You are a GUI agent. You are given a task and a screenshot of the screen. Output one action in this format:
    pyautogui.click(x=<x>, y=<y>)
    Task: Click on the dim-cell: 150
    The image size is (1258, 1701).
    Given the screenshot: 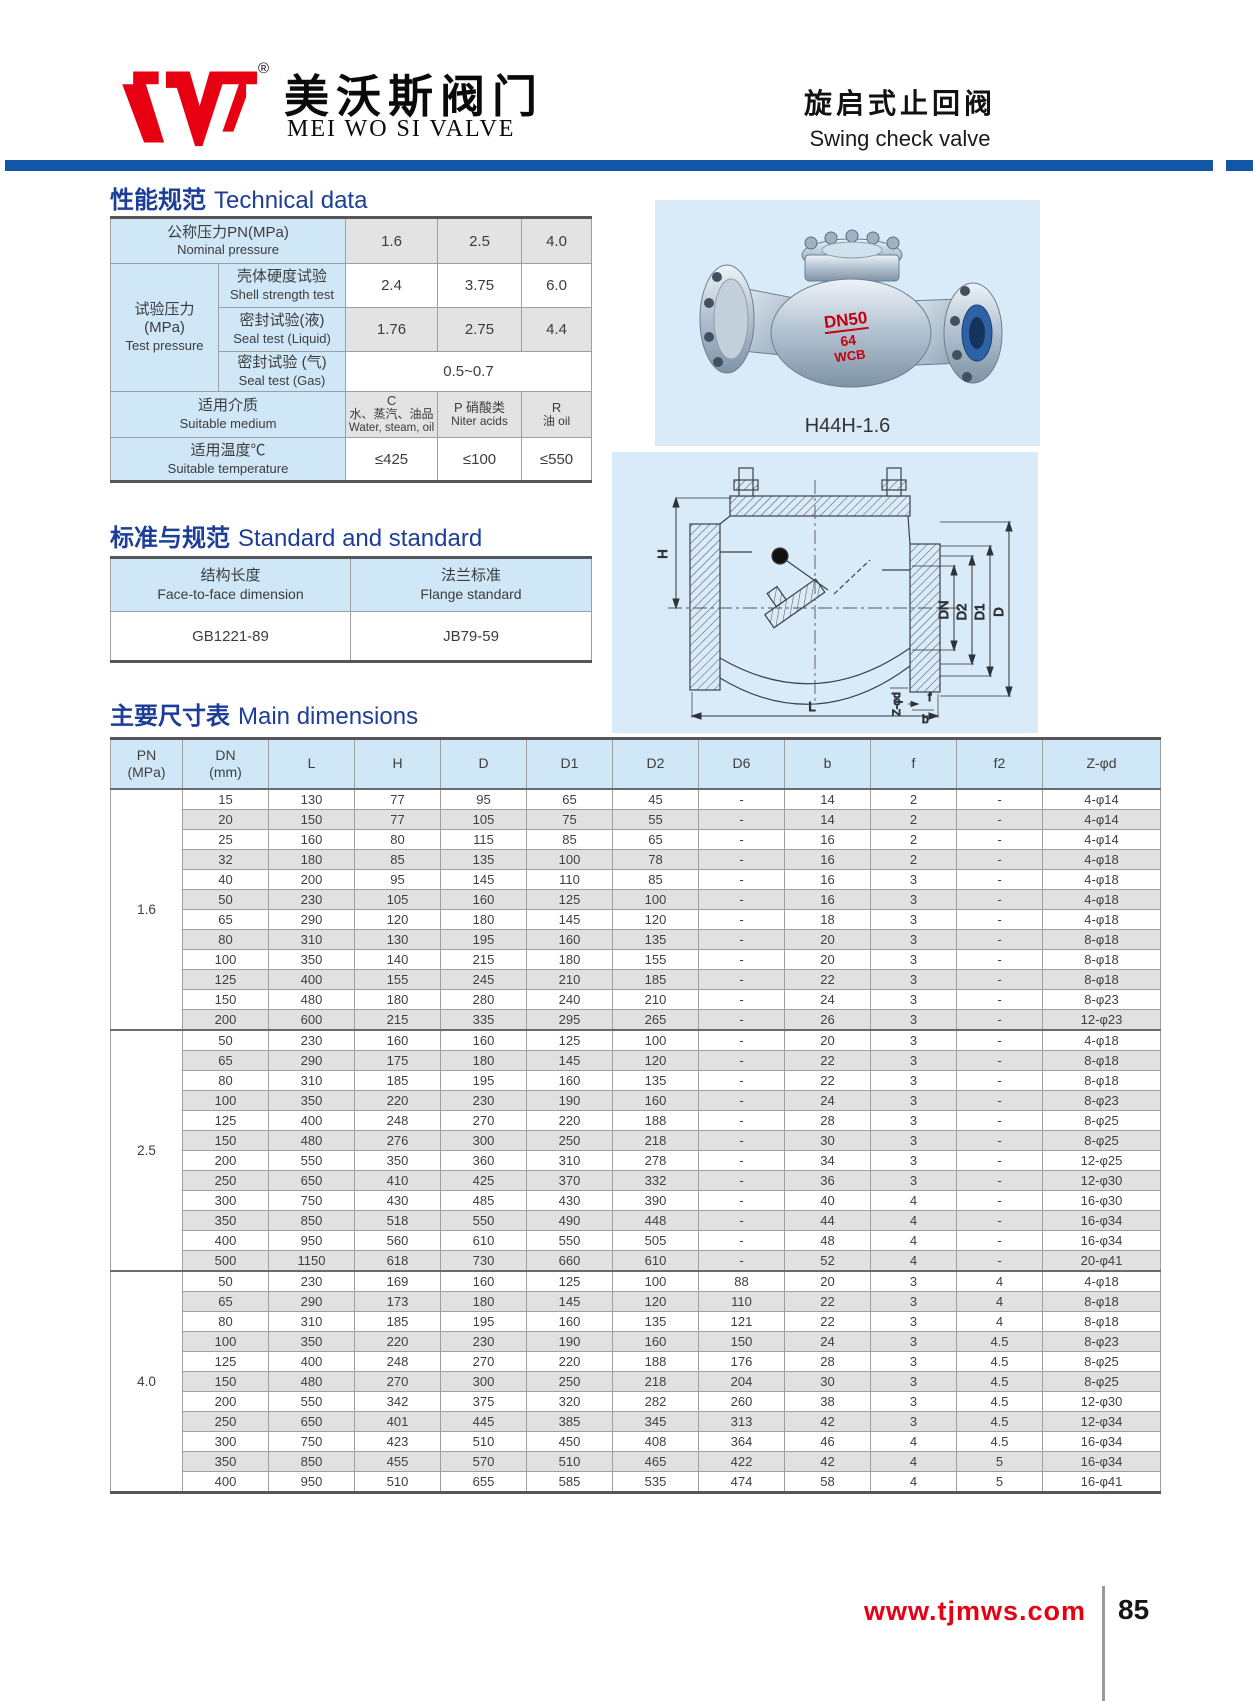 What is the action you would take?
    pyautogui.click(x=225, y=1381)
    